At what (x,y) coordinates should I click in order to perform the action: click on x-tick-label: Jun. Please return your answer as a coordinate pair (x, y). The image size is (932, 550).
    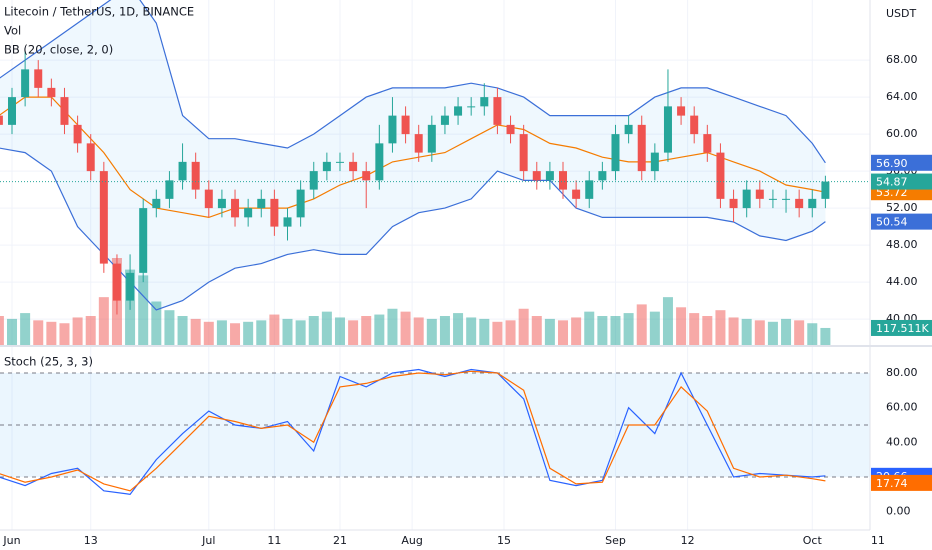
    Looking at the image, I should click on (11, 540).